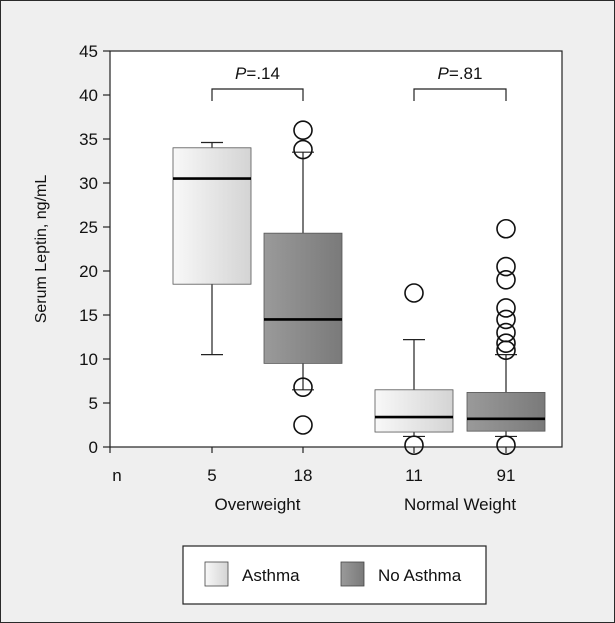 The height and width of the screenshot is (623, 615). I want to click on y-tick-label: 40, so click(88, 95).